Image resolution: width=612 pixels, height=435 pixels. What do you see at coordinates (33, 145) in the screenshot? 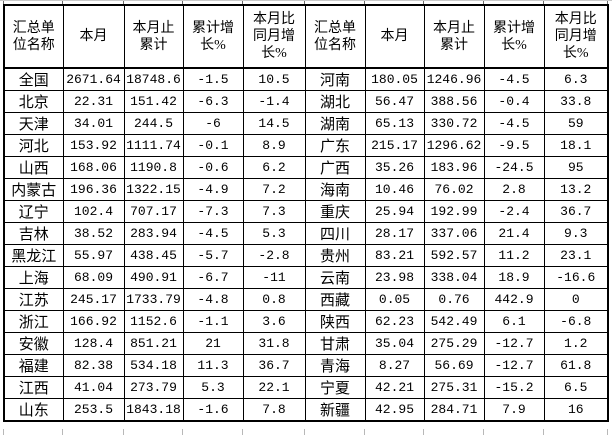
I see `region-name-cell: 河北` at bounding box center [33, 145].